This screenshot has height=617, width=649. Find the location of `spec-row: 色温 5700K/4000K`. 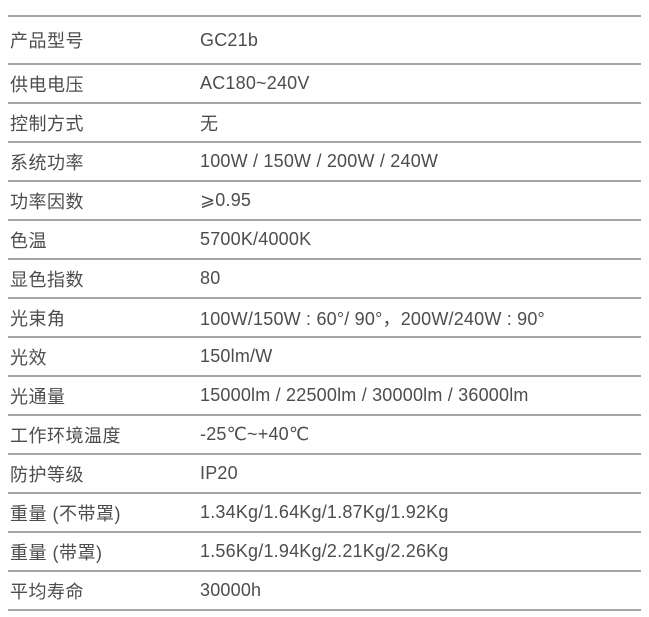

spec-row: 色温 5700K/4000K is located at coordinates (324, 240).